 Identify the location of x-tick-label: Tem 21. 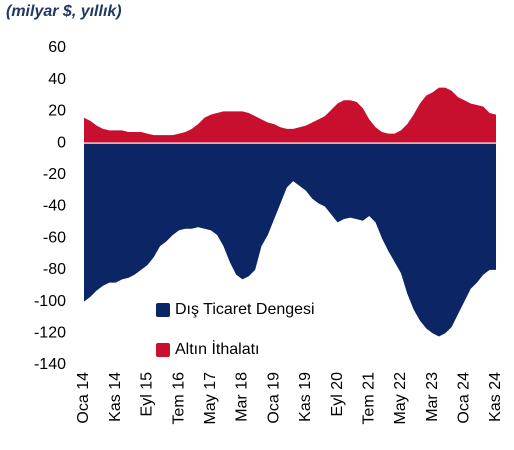
(368, 398).